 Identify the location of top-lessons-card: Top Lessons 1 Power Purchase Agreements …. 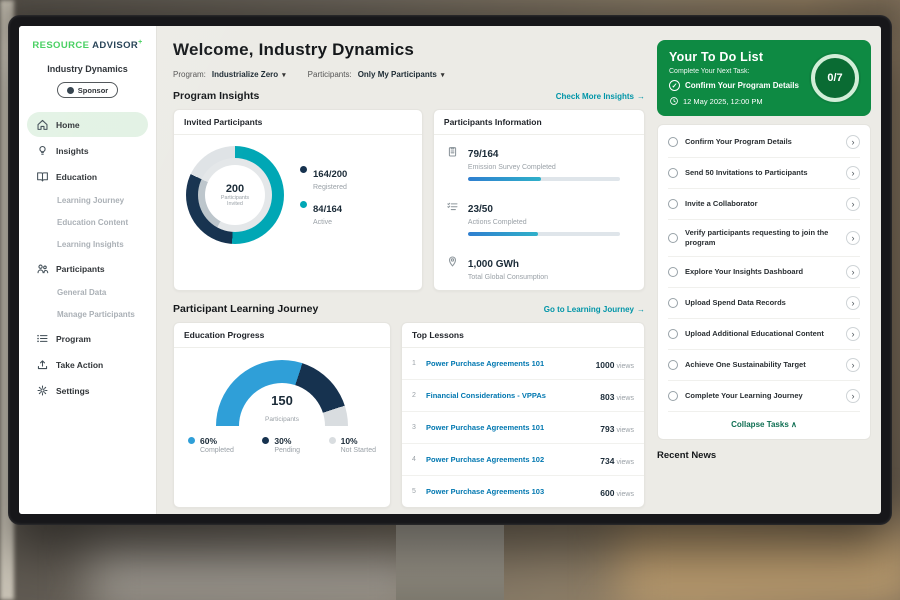
(523, 415).